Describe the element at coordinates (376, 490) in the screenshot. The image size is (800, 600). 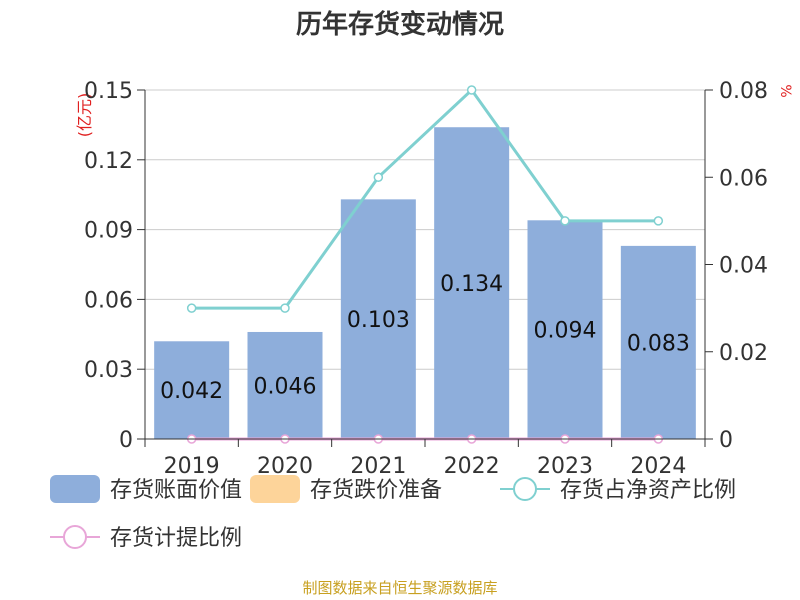
I see `legend-label: 存货跌价准备` at that location.